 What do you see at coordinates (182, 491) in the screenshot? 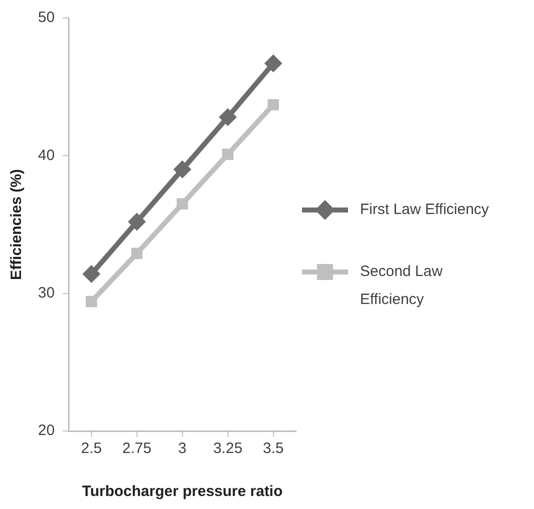
I see `x-axis-title: Turbocharger pressure ratio` at bounding box center [182, 491].